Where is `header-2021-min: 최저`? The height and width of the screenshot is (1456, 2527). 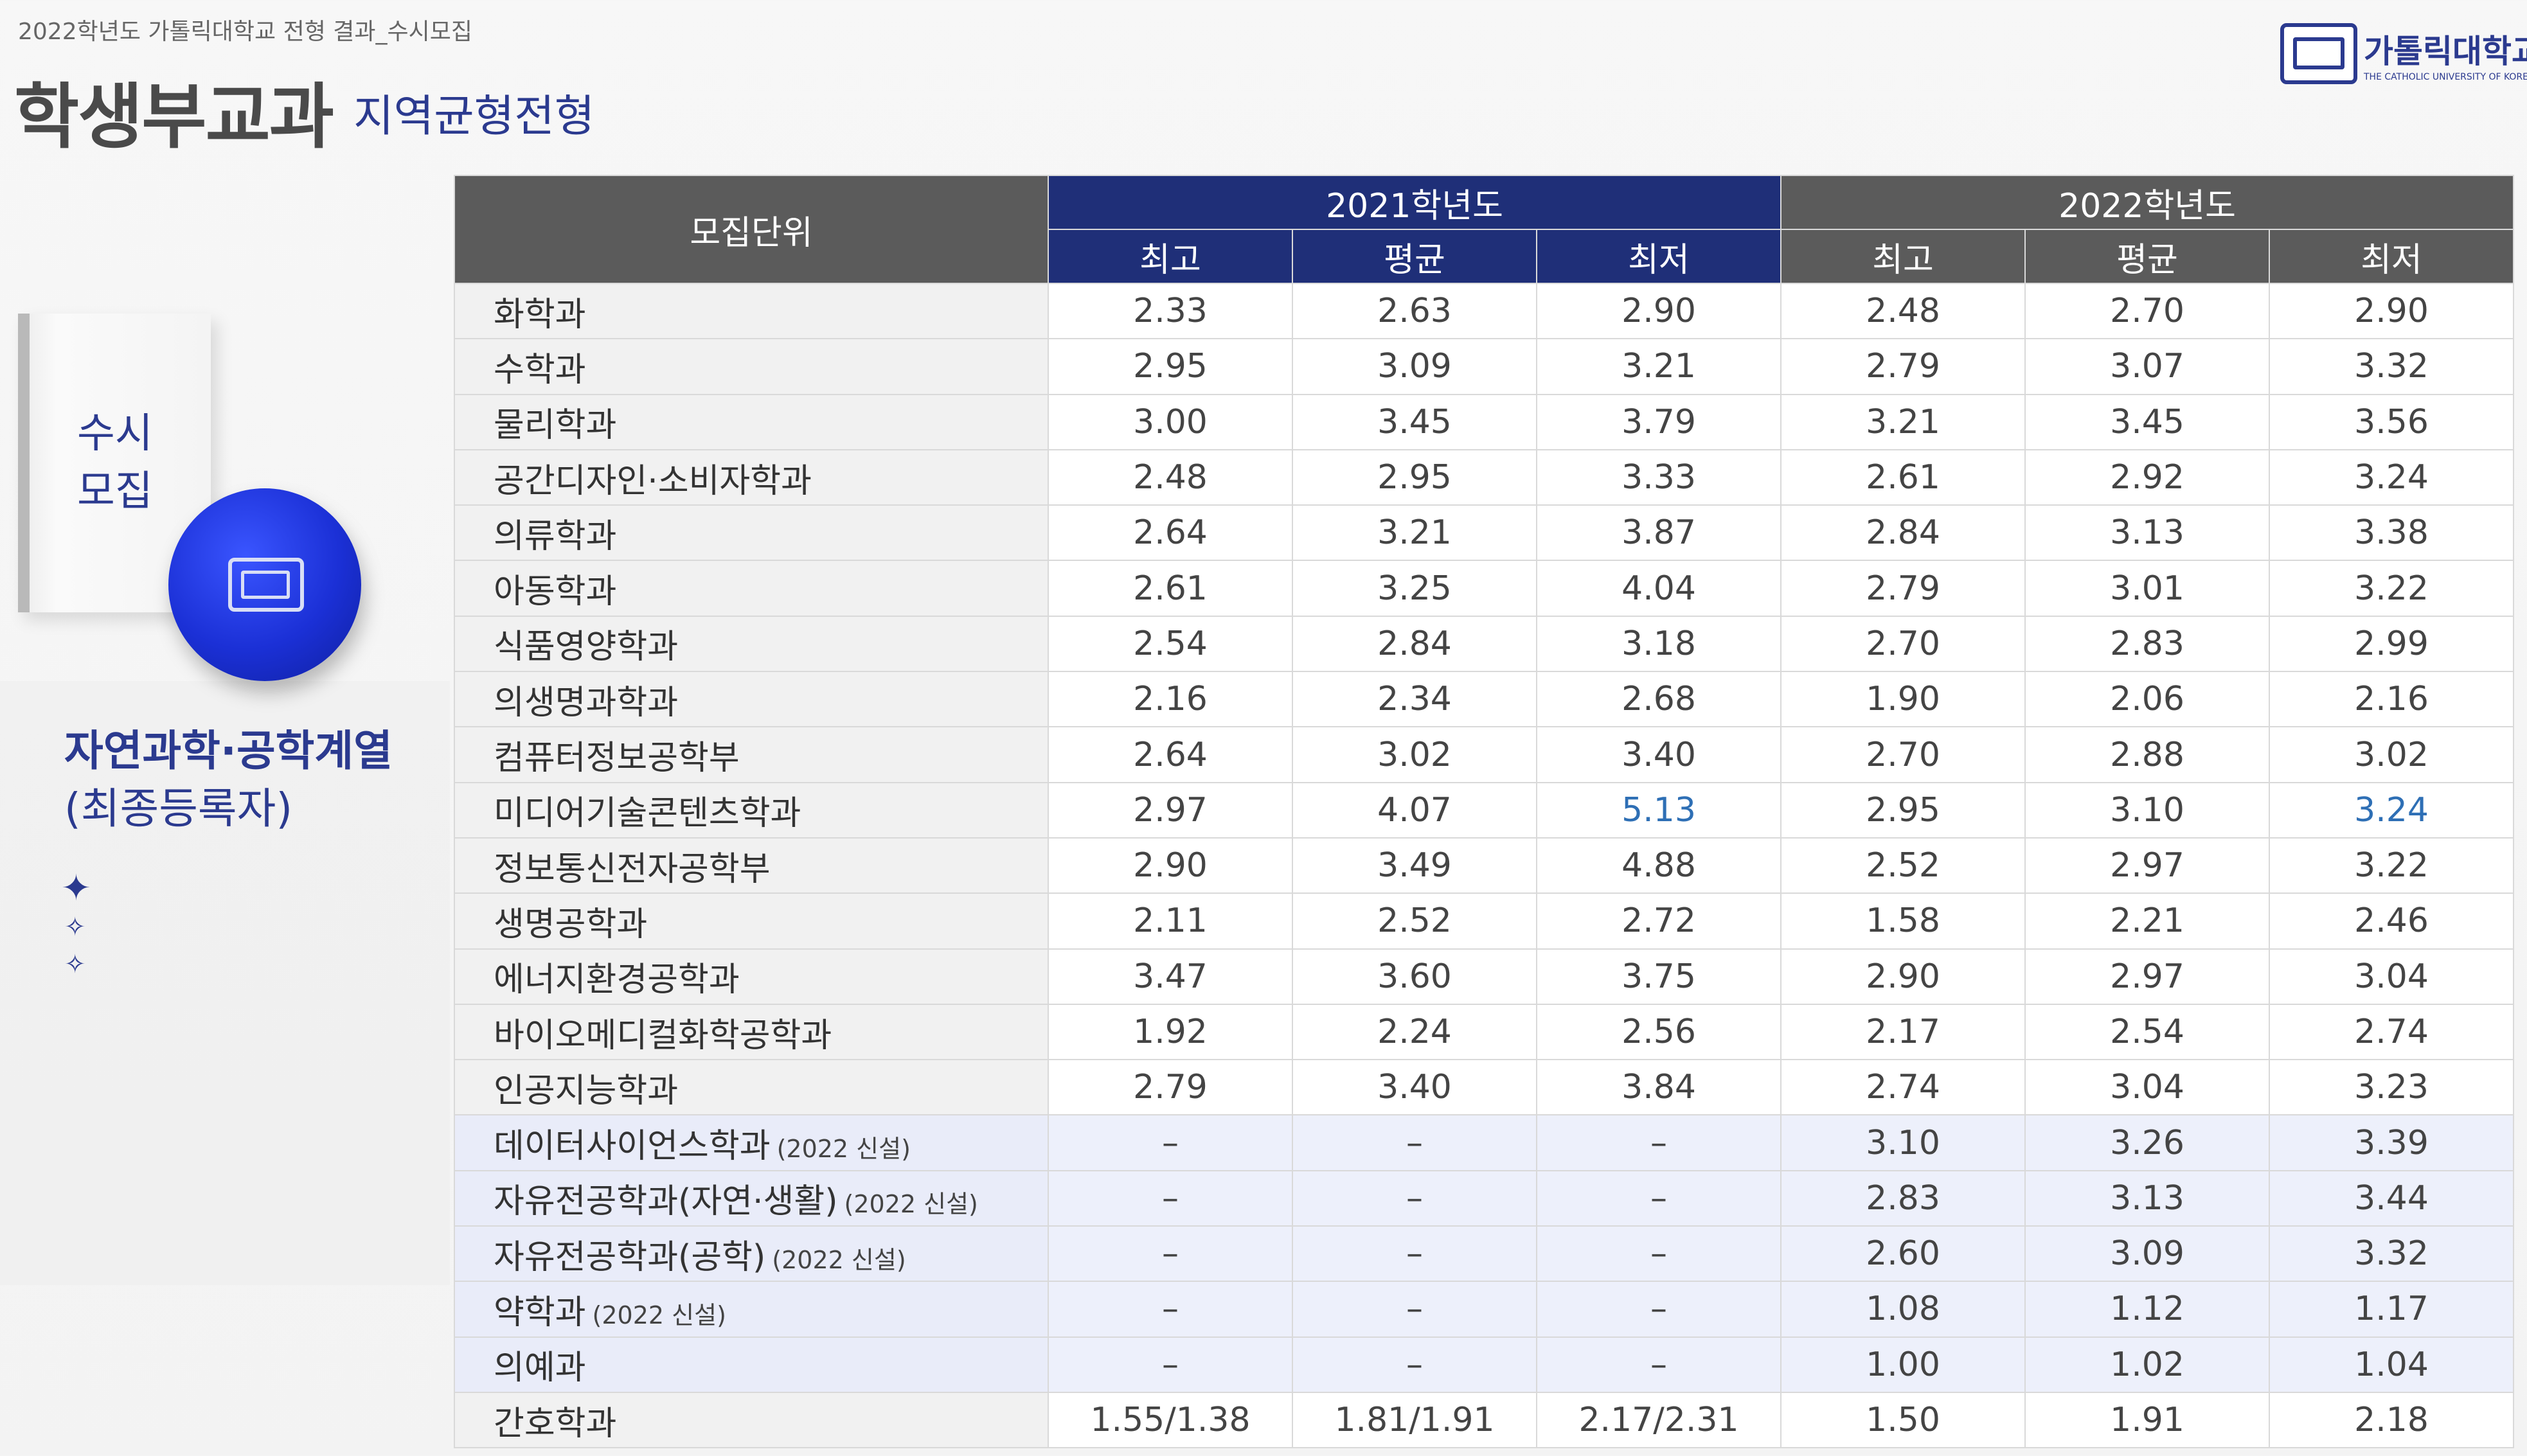
header-2021-min: 최저 is located at coordinates (1658, 256).